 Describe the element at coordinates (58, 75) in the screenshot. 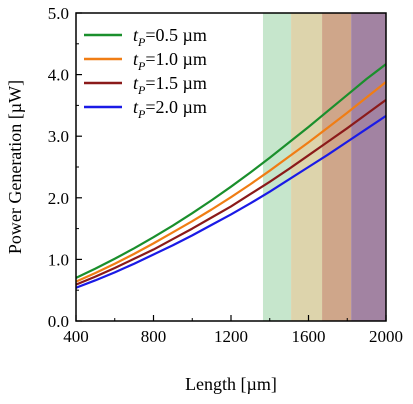

I see `y-tick-label: 4.0` at that location.